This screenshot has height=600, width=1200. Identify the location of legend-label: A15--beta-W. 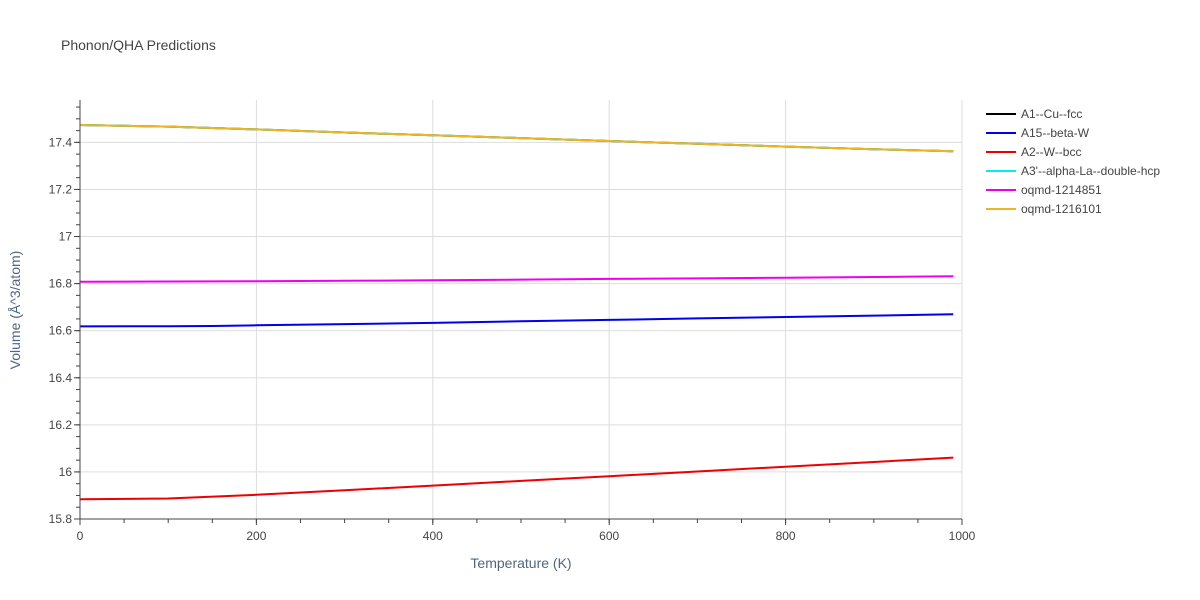
(1055, 133).